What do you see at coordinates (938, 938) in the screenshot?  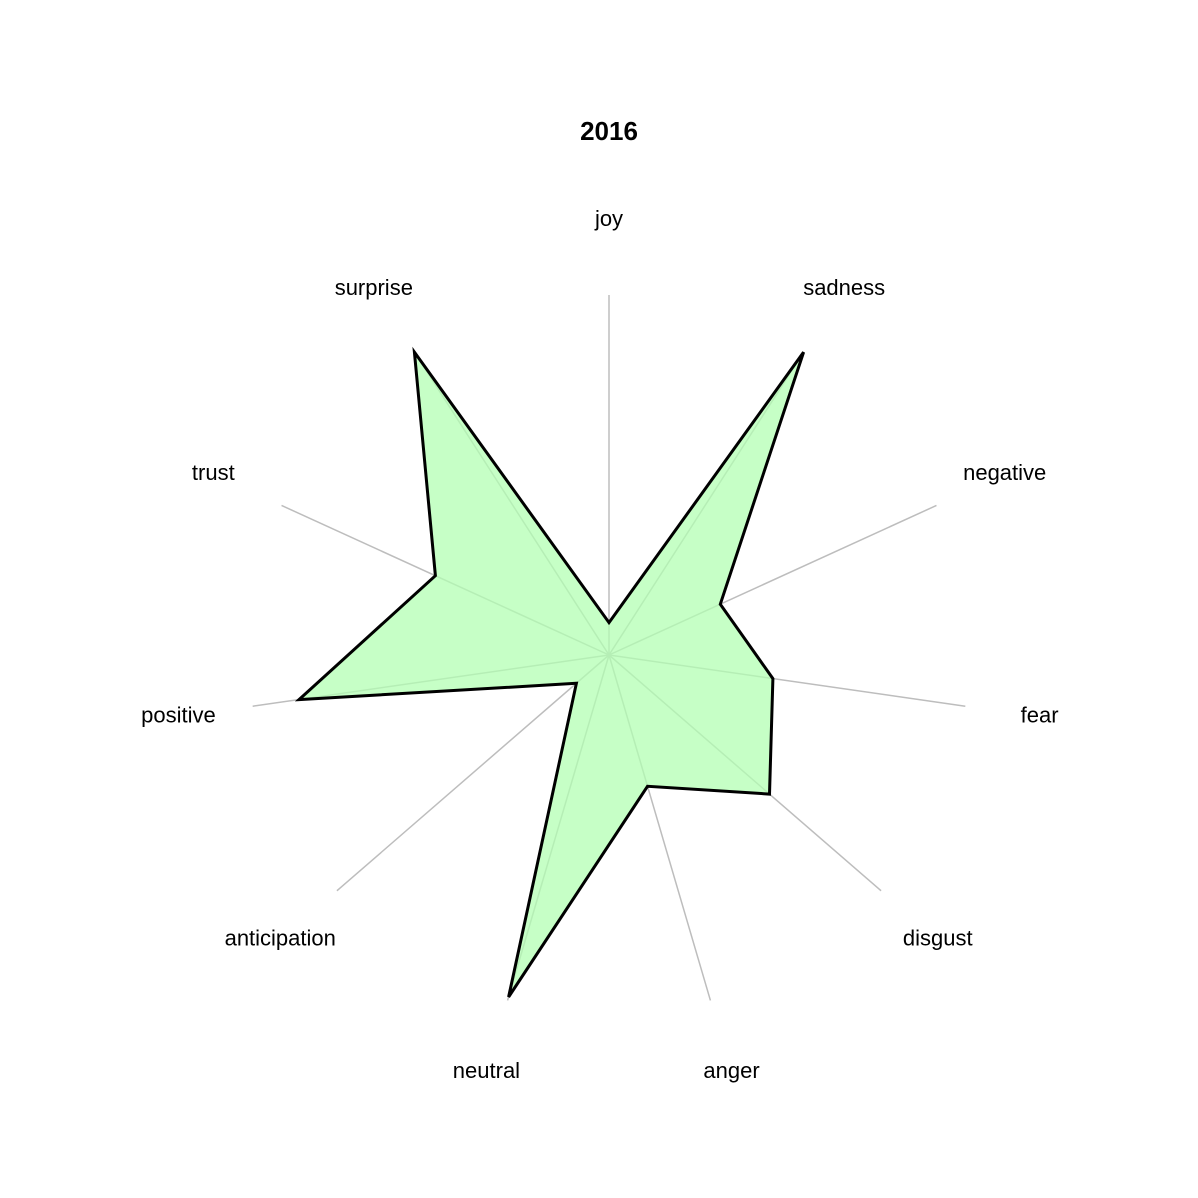 I see `axis-label-disgust: disgust` at bounding box center [938, 938].